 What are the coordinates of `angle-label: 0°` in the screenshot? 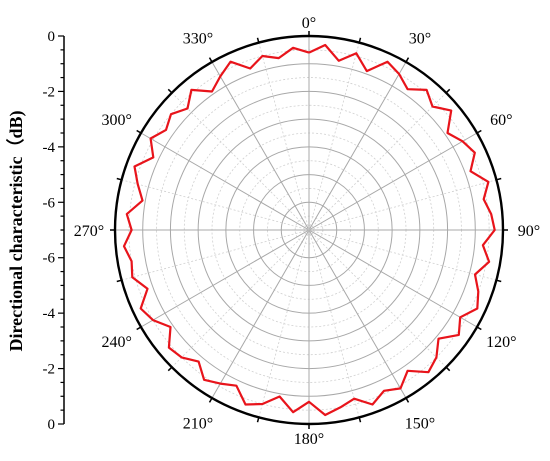 It's located at (309, 23).